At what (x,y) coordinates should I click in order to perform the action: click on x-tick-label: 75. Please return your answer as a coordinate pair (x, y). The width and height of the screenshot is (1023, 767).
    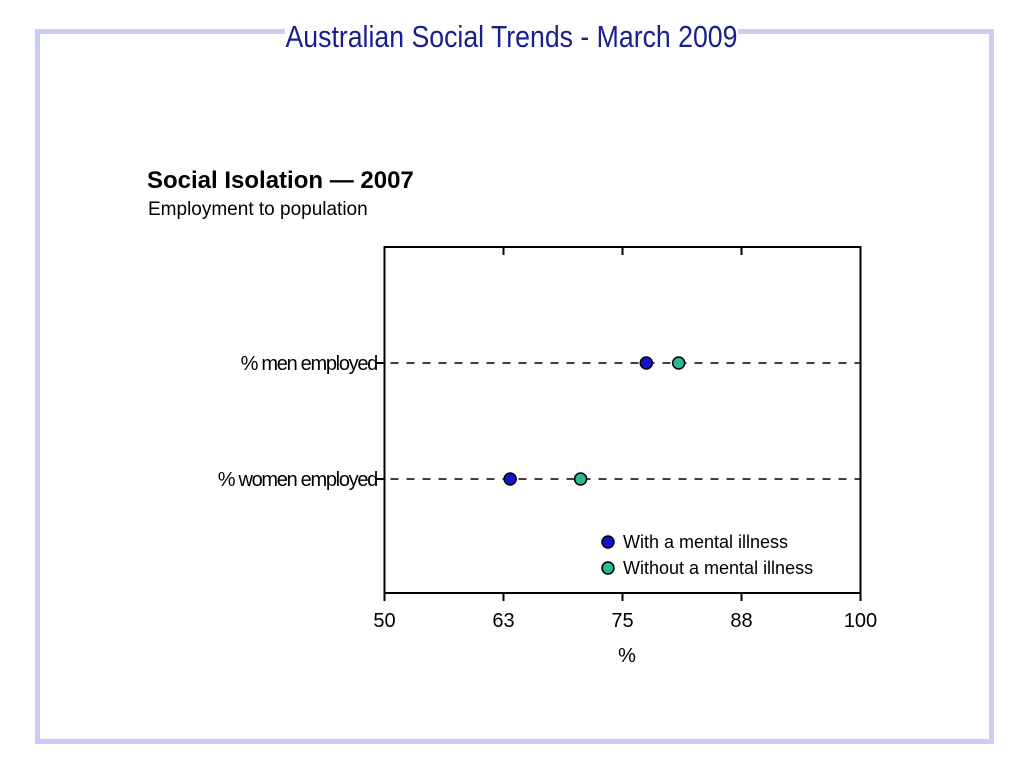
    Looking at the image, I should click on (622, 621).